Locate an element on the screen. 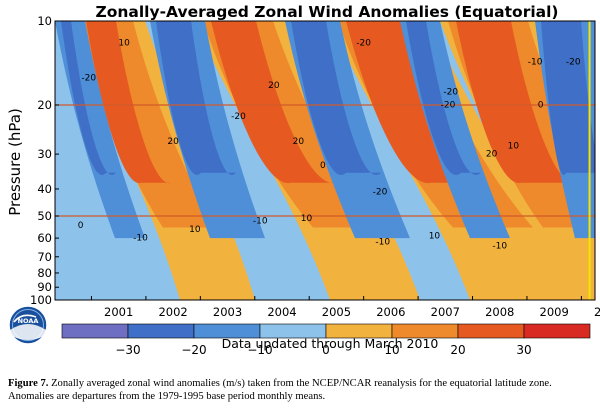  y-tick-label: 10 is located at coordinates (44, 21).